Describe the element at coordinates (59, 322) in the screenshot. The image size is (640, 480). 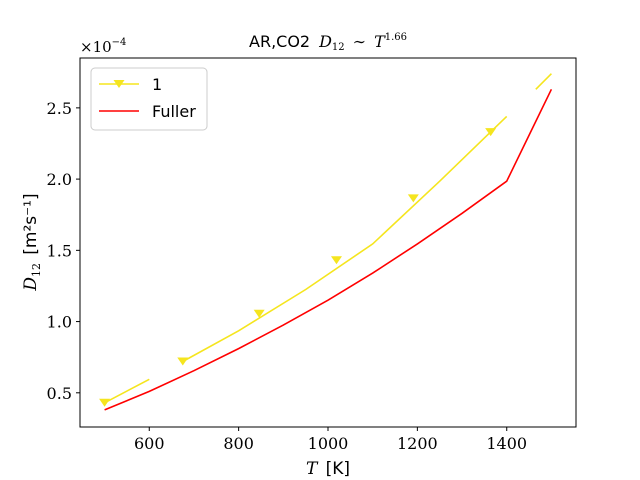
I see `y-tick-label: 1.0` at that location.